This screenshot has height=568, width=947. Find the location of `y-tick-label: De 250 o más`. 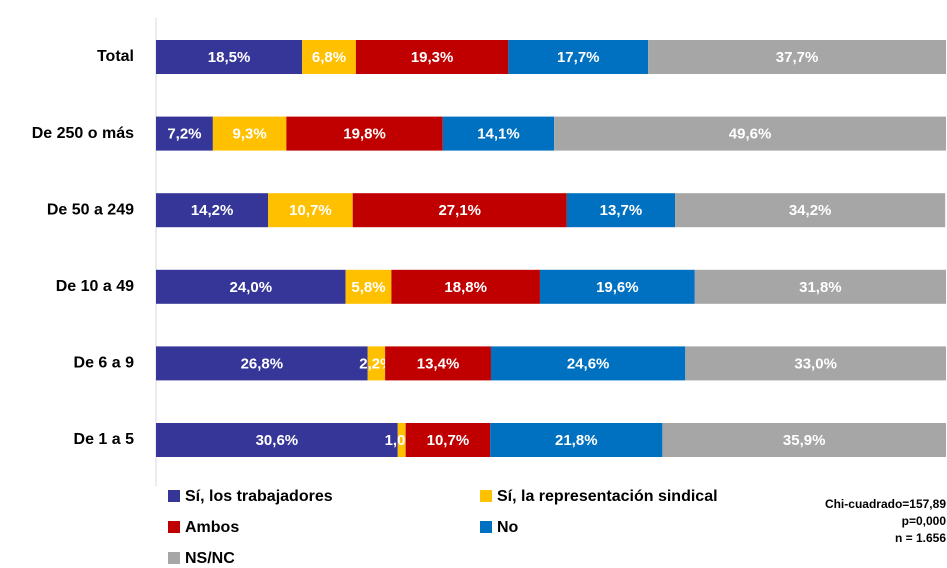

y-tick-label: De 250 o más is located at coordinates (83, 133).